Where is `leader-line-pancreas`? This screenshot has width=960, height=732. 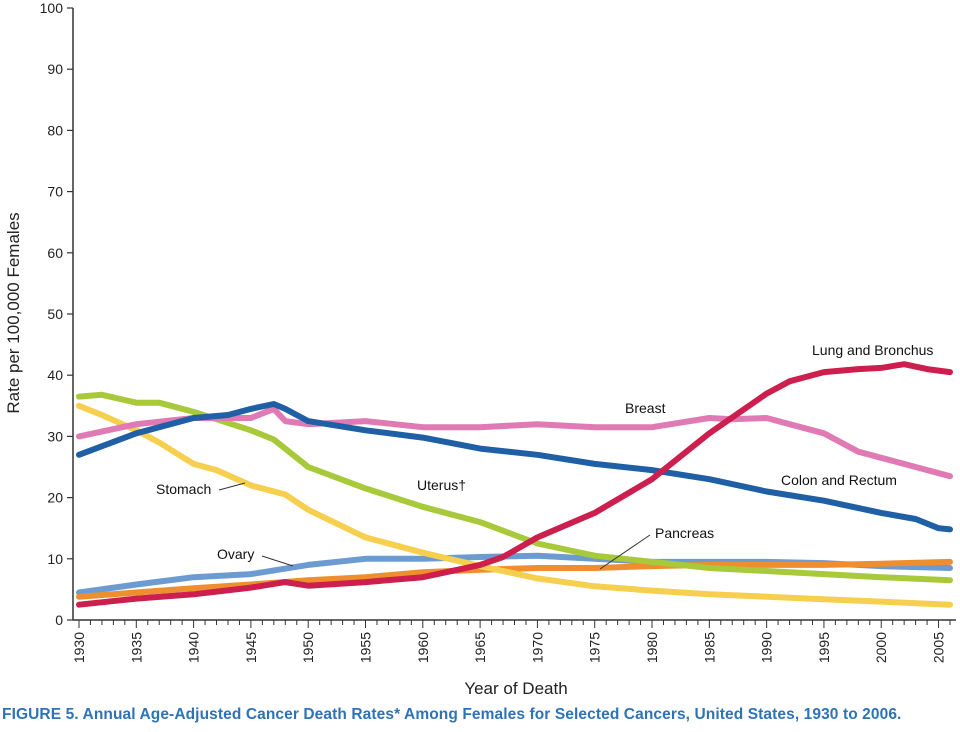
leader-line-pancreas is located at coordinates (625, 552).